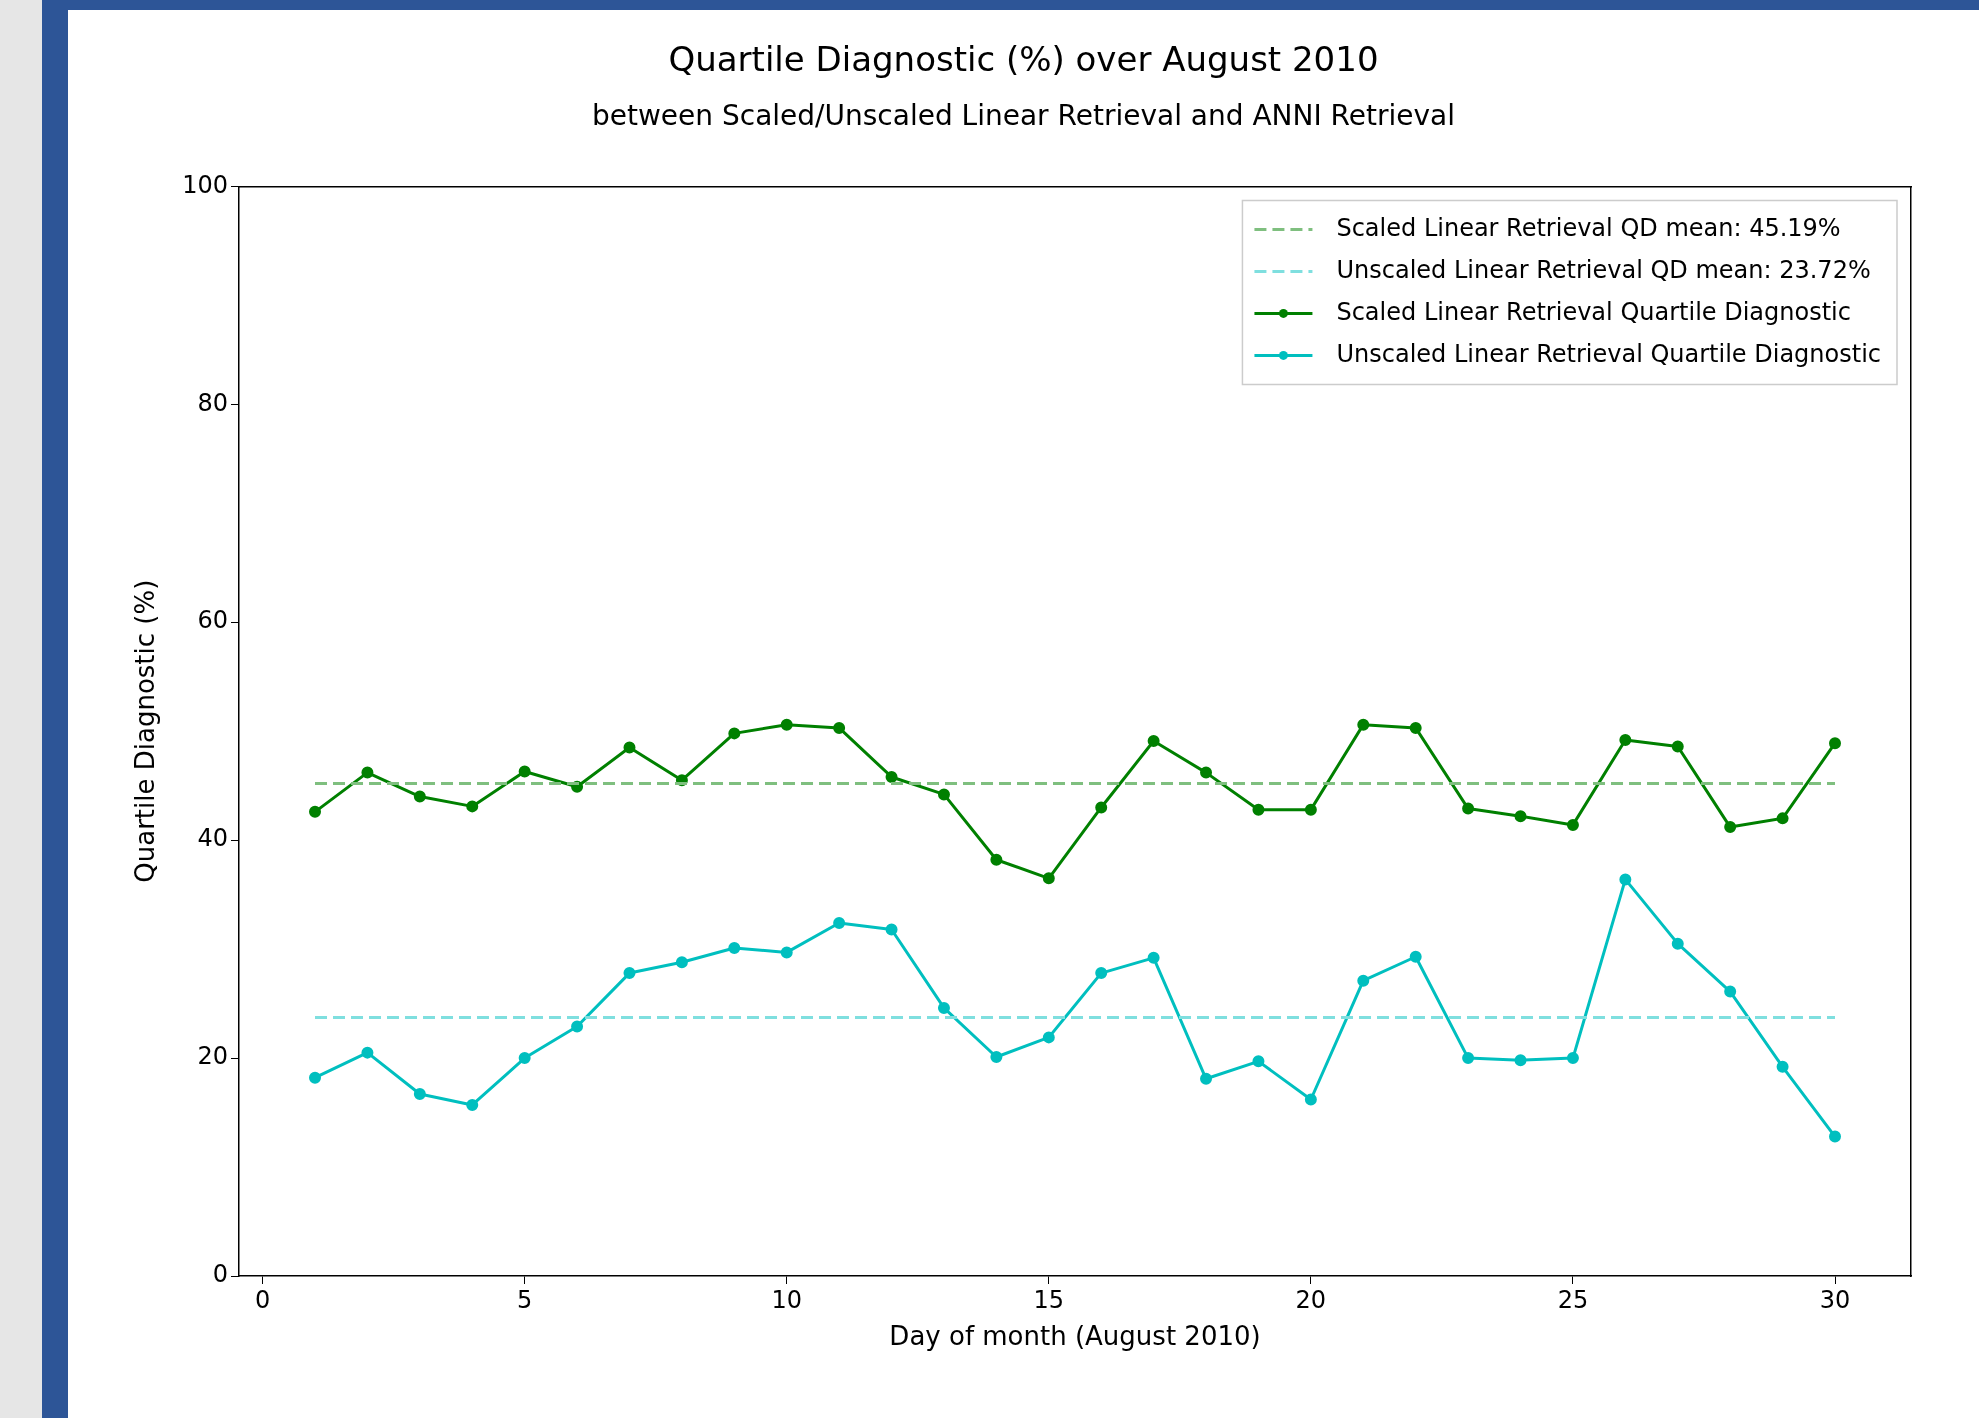 The height and width of the screenshot is (1418, 1979). What do you see at coordinates (1593, 311) in the screenshot?
I see `legend-label: Scaled Linear Retrieval Quartile Diagnostic` at bounding box center [1593, 311].